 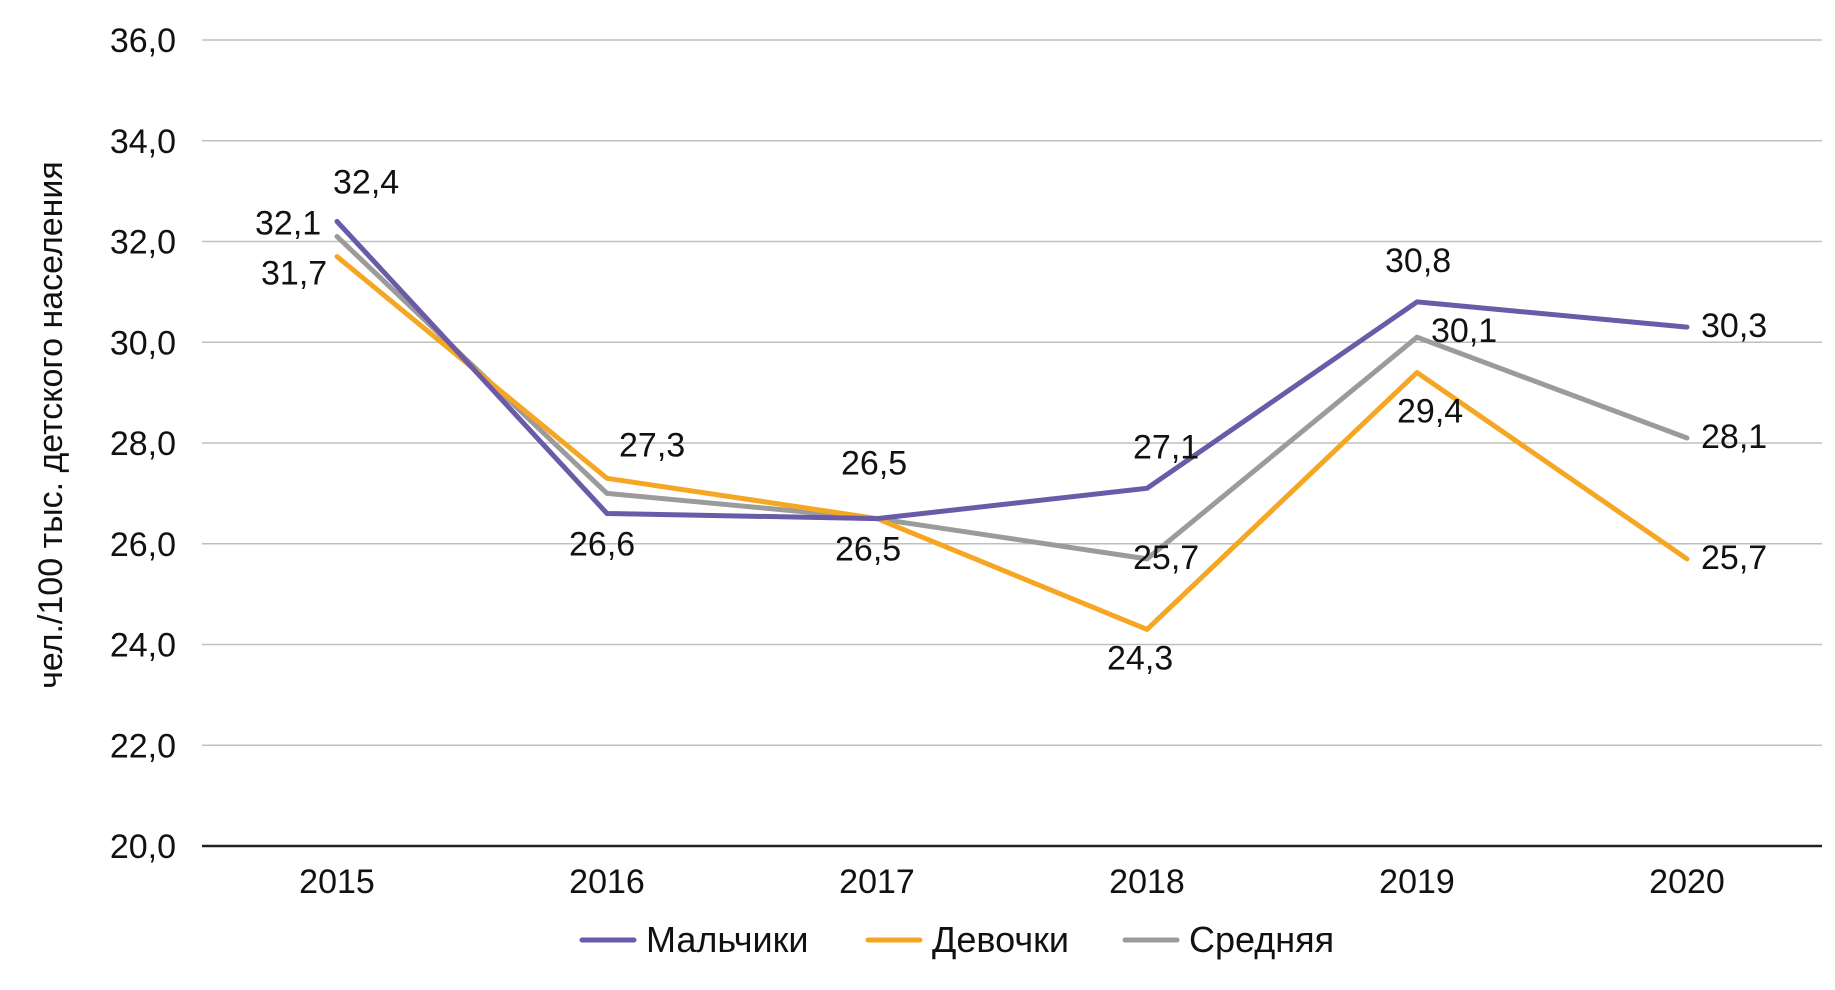 What do you see at coordinates (143, 243) in the screenshot?
I see `y-tick-label: 32,0` at bounding box center [143, 243].